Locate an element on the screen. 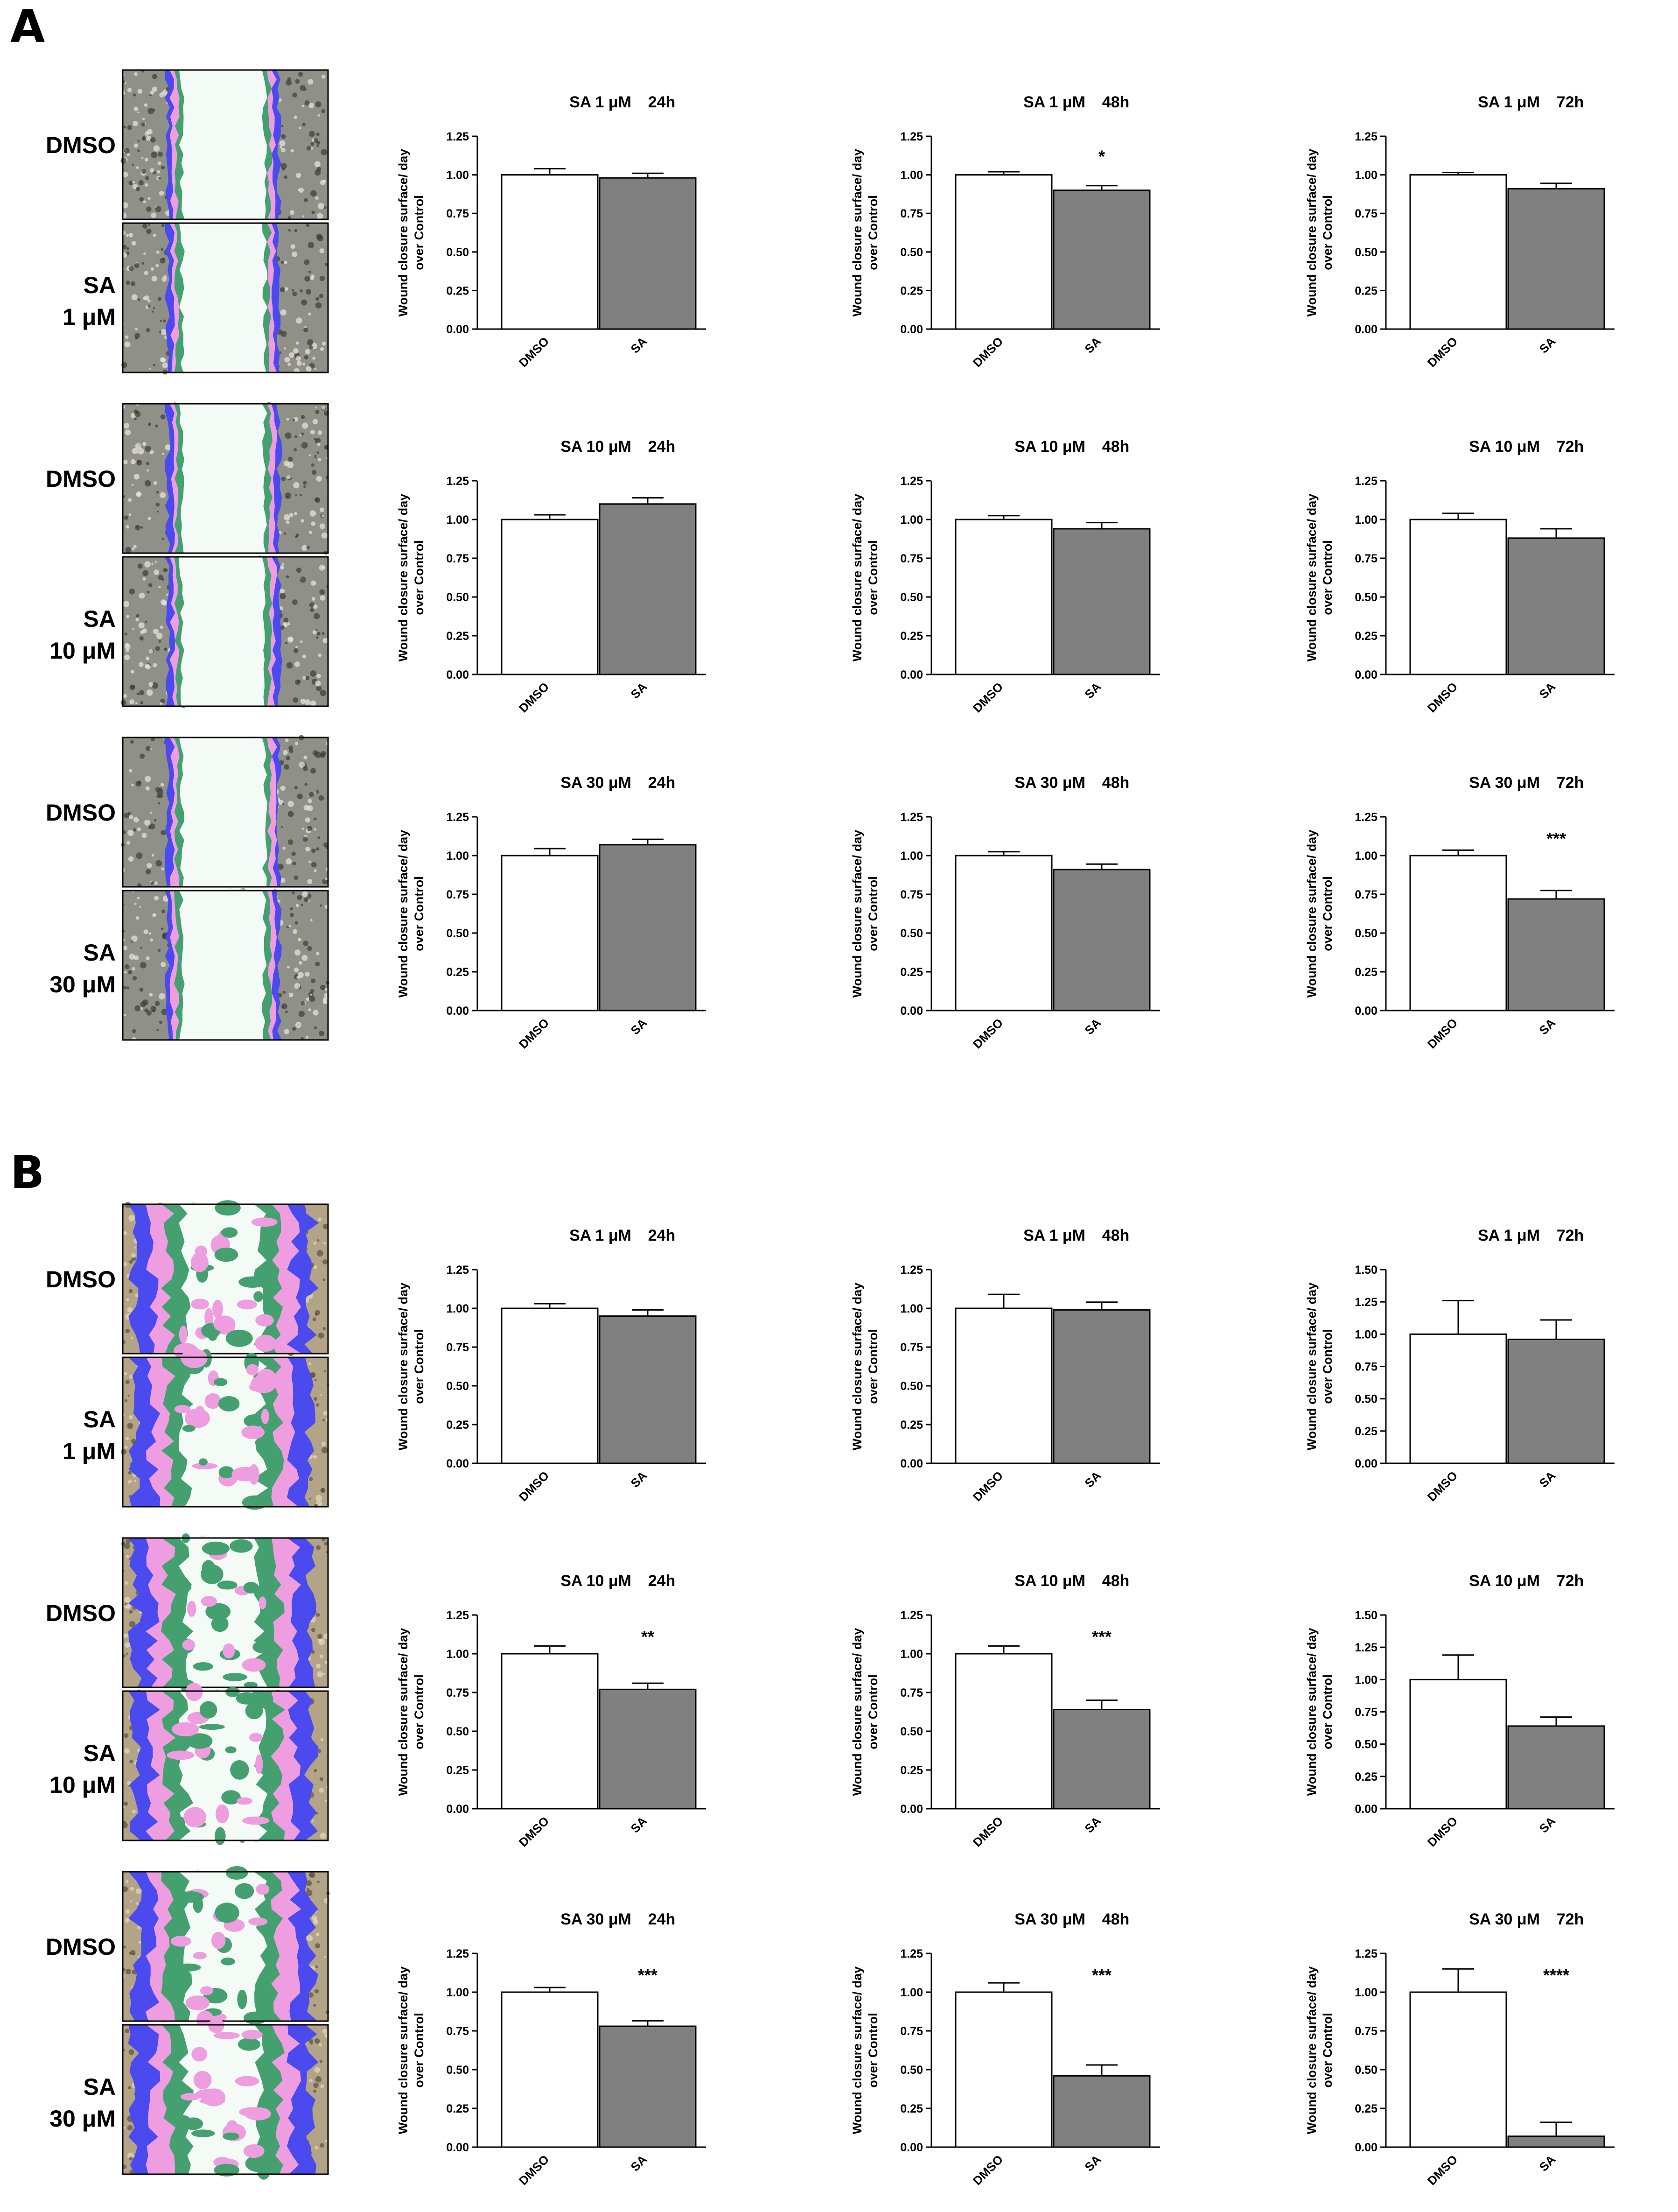  micrograph-sa is located at coordinates (225, 1429).